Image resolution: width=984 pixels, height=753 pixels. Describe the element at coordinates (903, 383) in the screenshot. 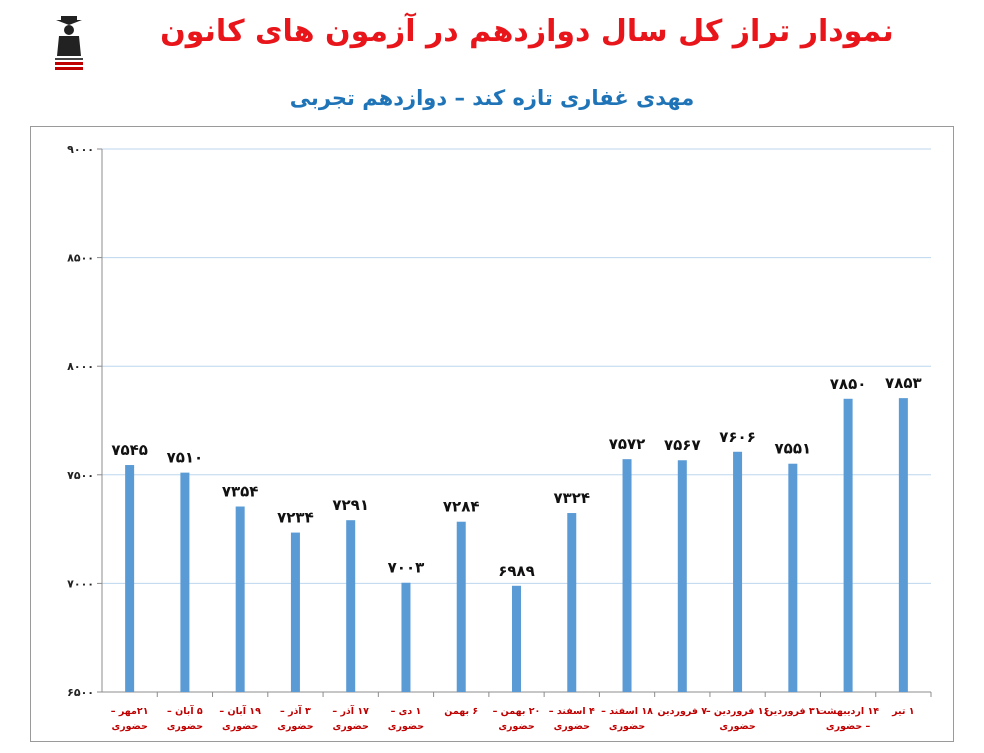

I see `data-label: ۷۸۵۳` at that location.